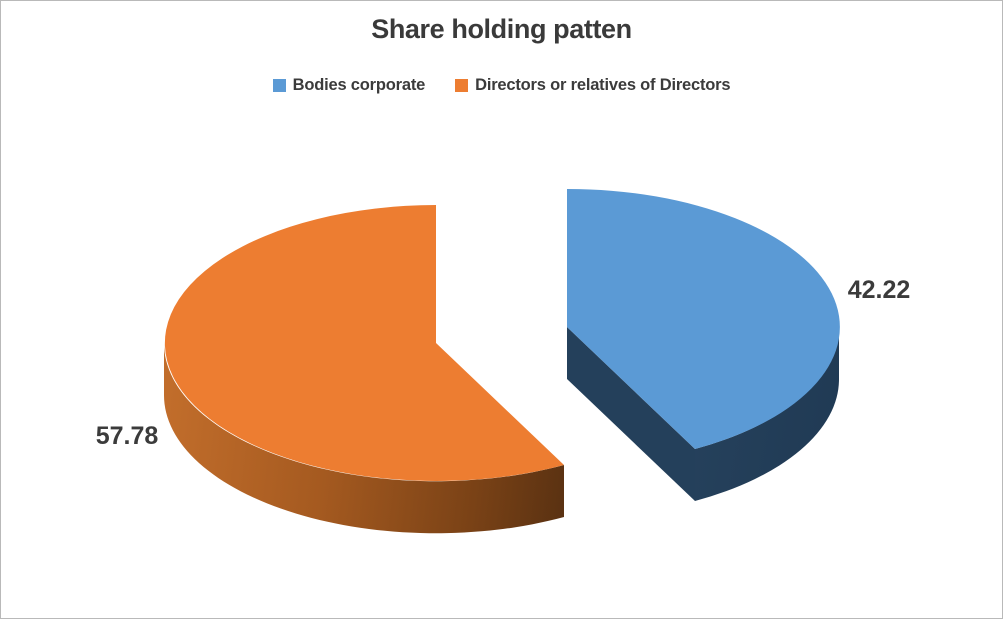 The width and height of the screenshot is (1003, 619). I want to click on data-label-directors: 57.78, so click(127, 436).